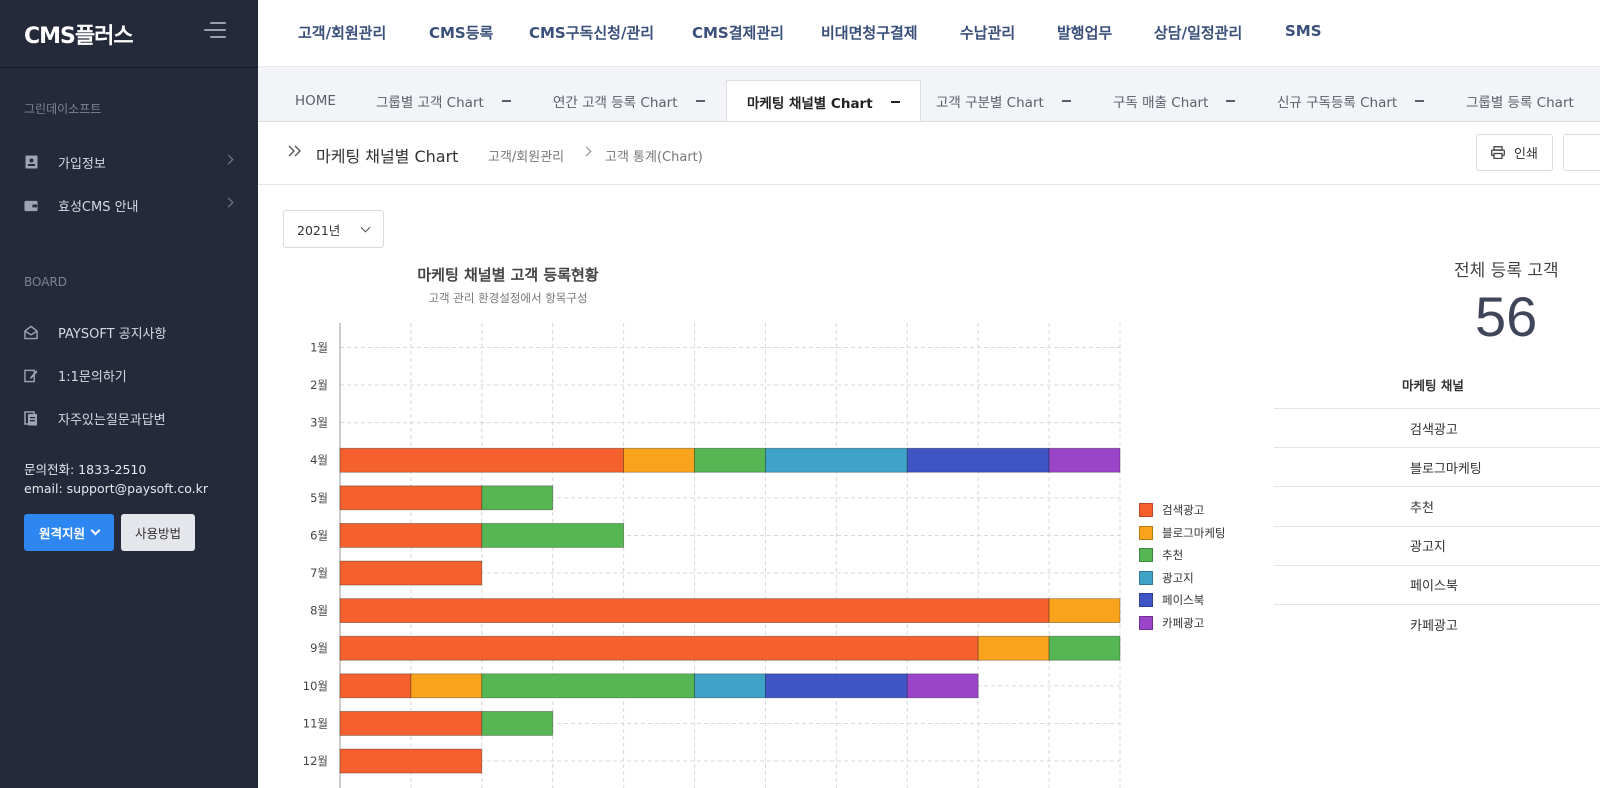 Image resolution: width=1600 pixels, height=788 pixels. What do you see at coordinates (1198, 33) in the screenshot?
I see `nav-consult-schedule: 상담/일정관리` at bounding box center [1198, 33].